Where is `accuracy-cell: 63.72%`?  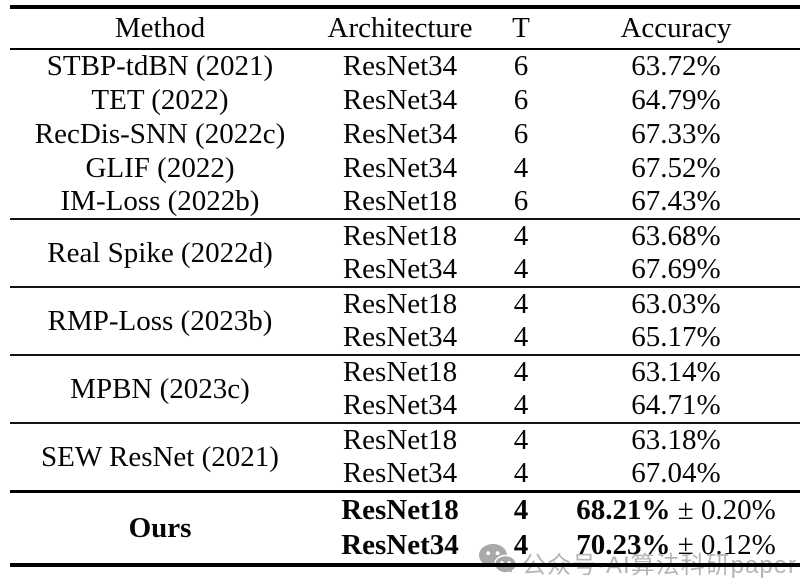
accuracy-cell: 63.72% is located at coordinates (676, 66).